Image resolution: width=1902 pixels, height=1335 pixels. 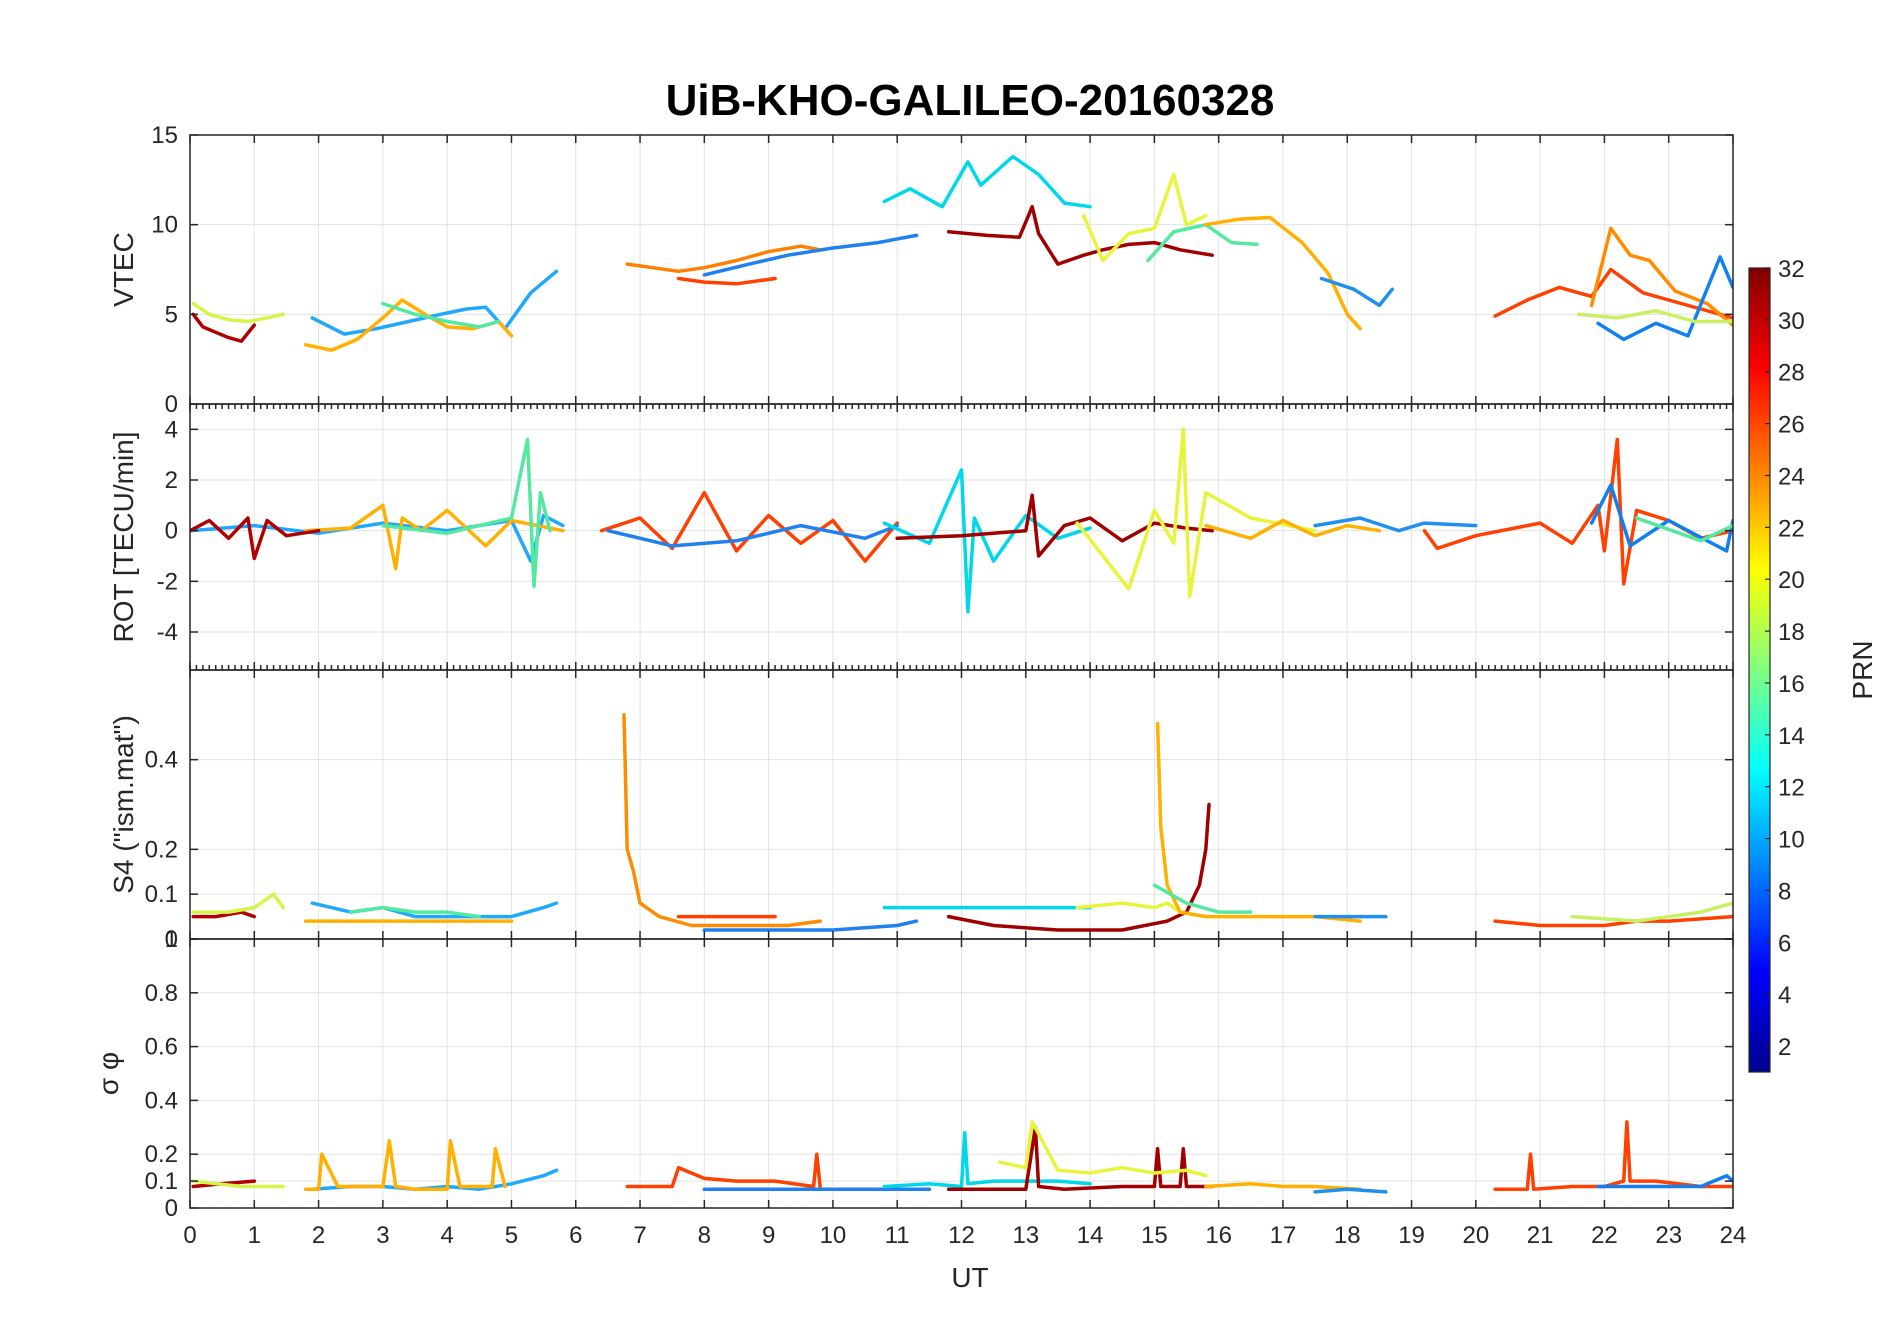 I want to click on colorbar-tick-label: 16, so click(x=1791, y=684).